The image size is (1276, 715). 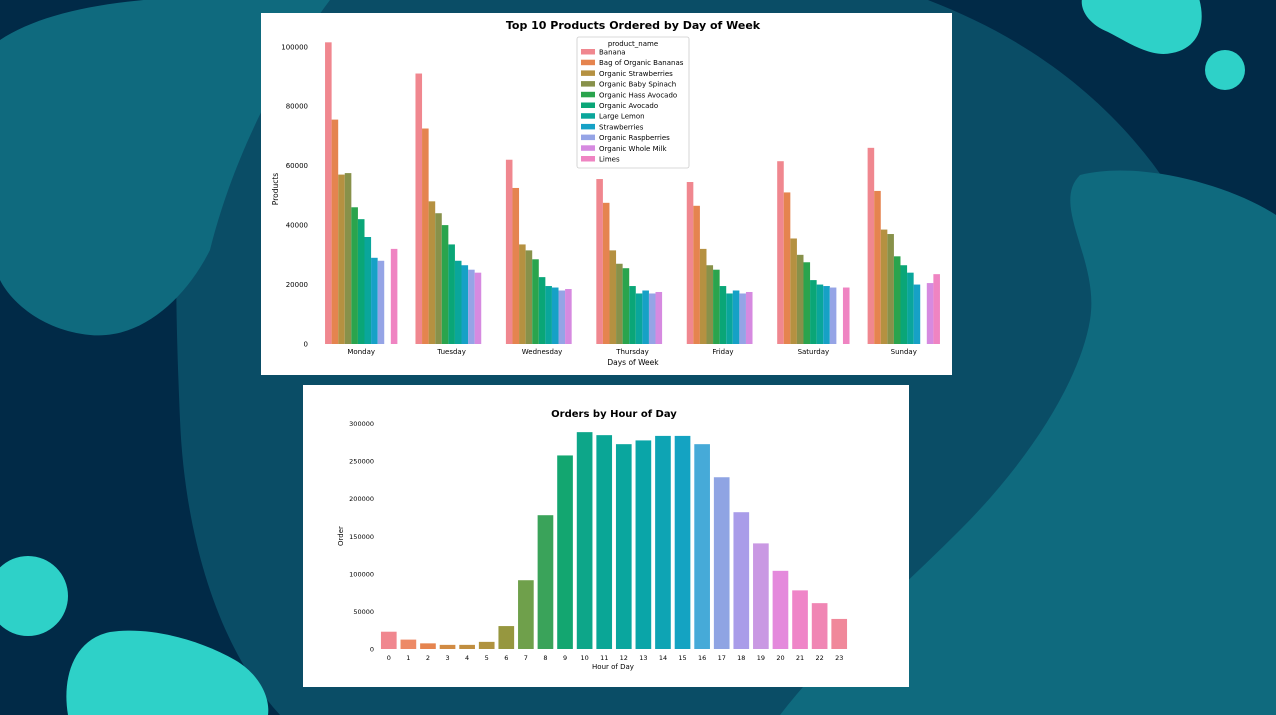 I want to click on legend-entry: Organic Hass Avocado, so click(x=638, y=95).